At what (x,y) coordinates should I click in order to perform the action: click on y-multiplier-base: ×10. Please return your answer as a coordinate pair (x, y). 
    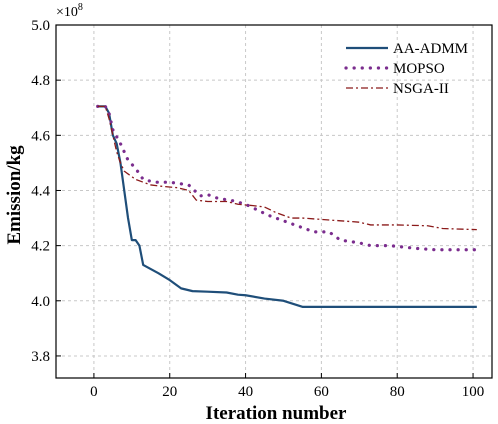
    Looking at the image, I should click on (67, 12).